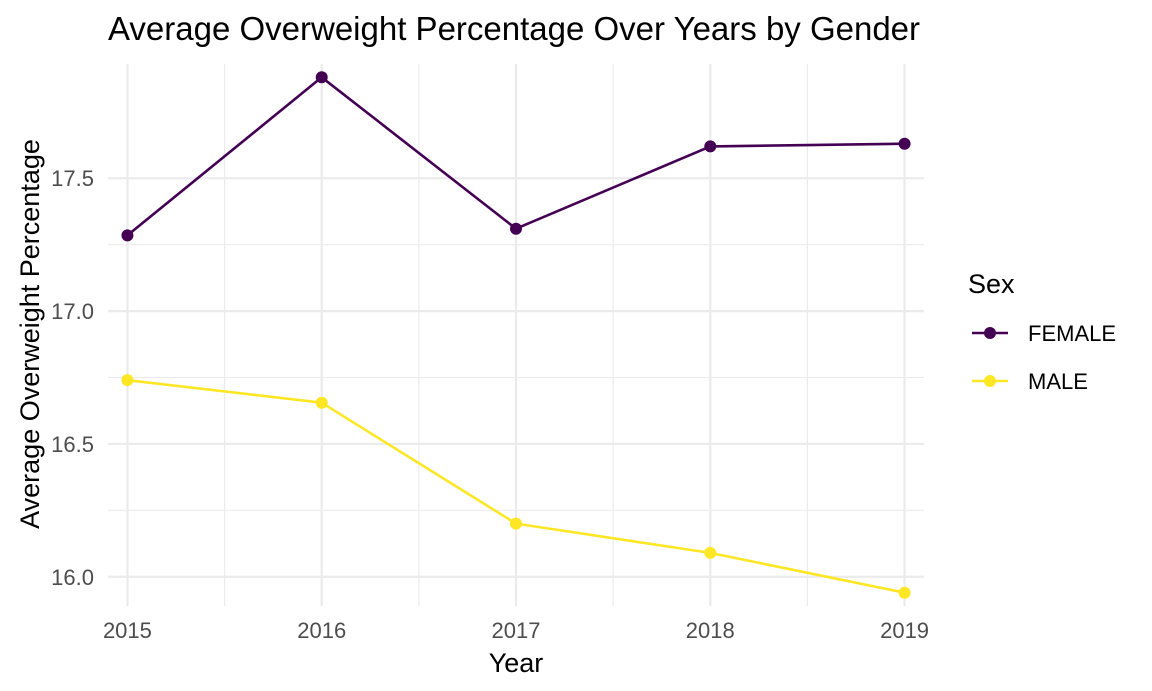 The image size is (1152, 691). Describe the element at coordinates (1044, 357) in the screenshot. I see `legend-items: FEMALE MALE` at that location.